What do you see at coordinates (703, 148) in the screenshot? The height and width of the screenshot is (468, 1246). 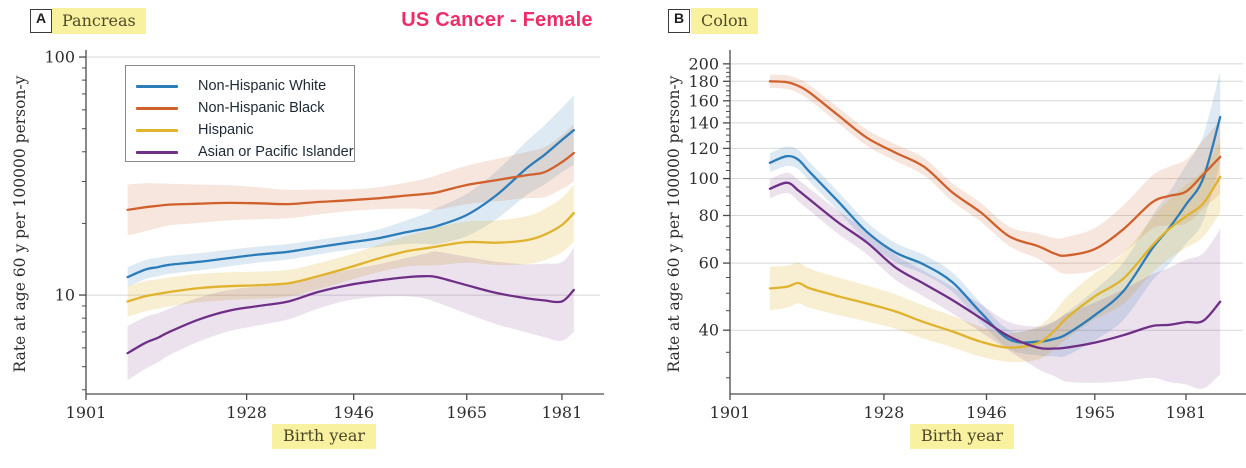 I see `y-tick-label: 120` at bounding box center [703, 148].